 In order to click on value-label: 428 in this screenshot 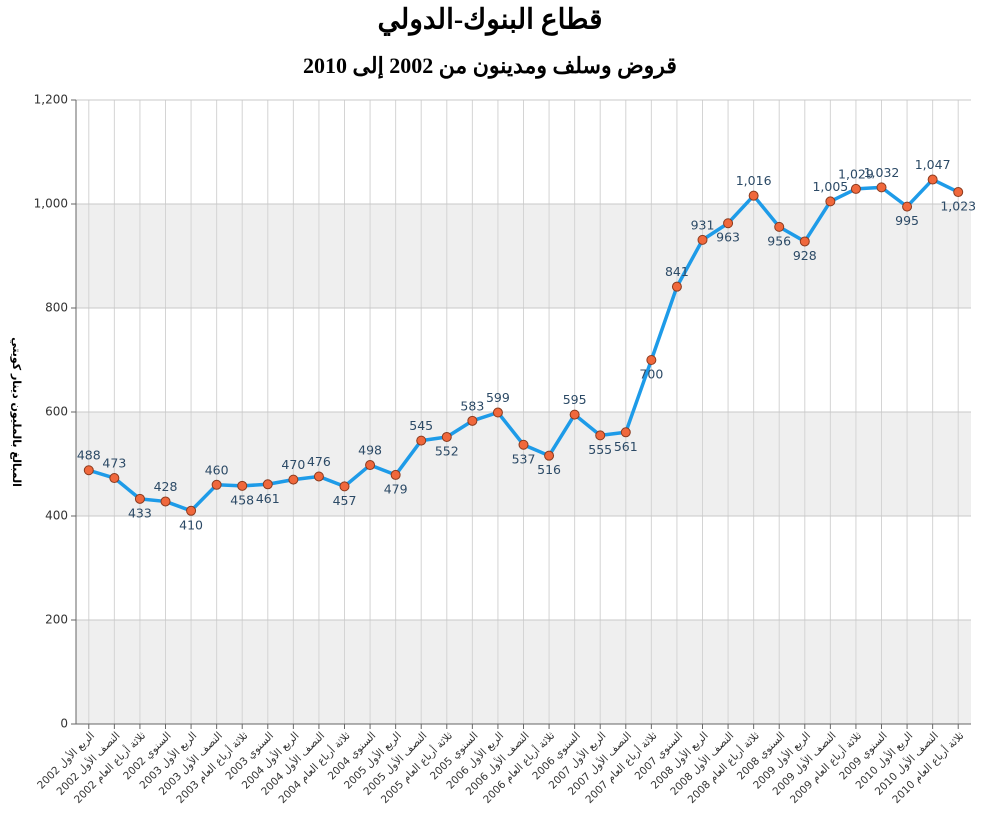, I will do `click(166, 486)`.